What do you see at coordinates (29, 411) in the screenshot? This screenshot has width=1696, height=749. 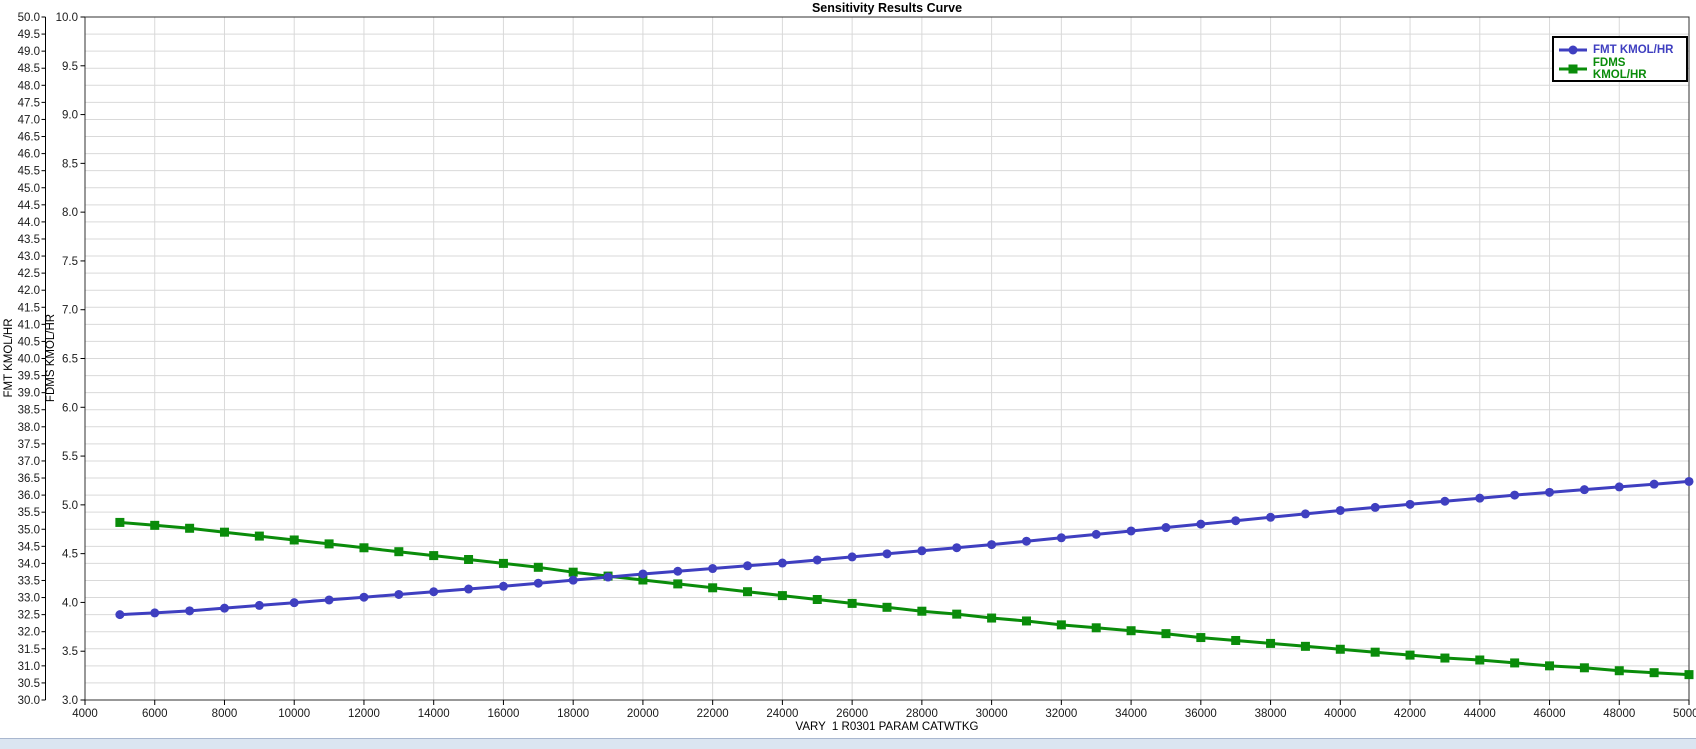 I see `fmt-tick-label: 38.5` at bounding box center [29, 411].